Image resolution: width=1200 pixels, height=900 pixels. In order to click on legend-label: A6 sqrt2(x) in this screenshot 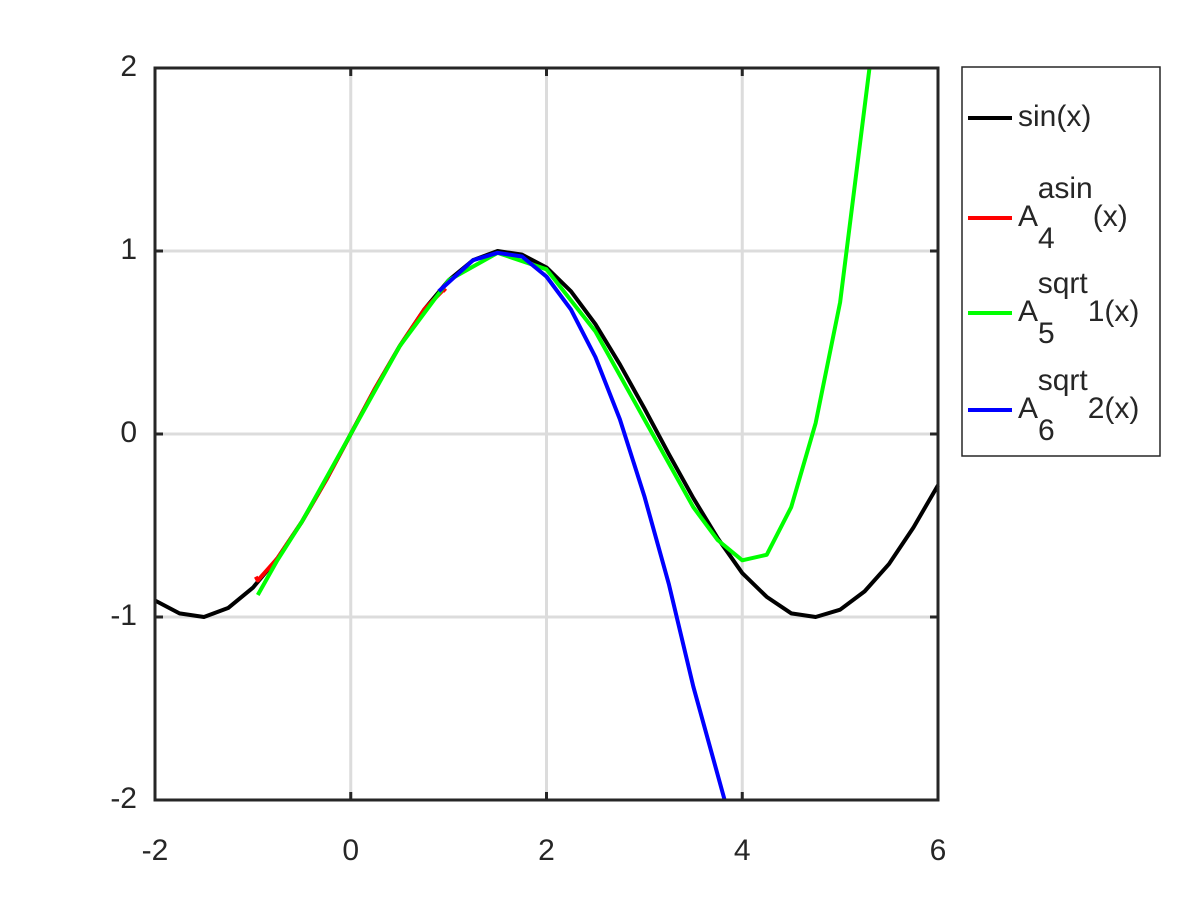, I will do `click(1078, 405)`.